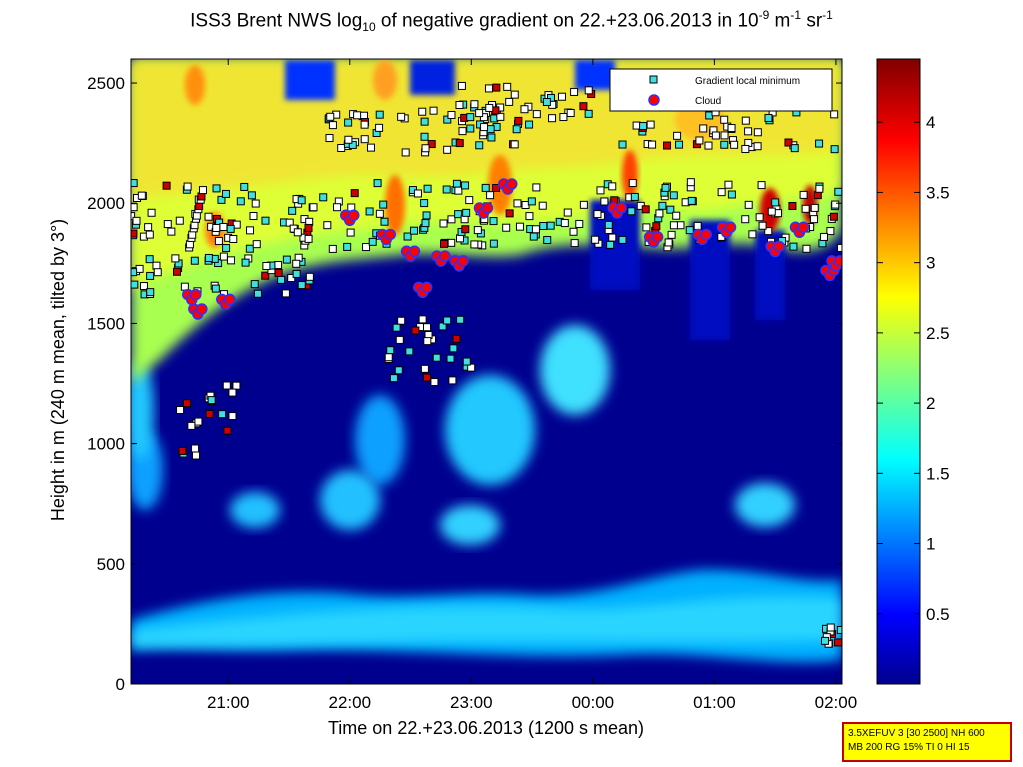  Describe the element at coordinates (938, 614) in the screenshot. I see `colorbar-tick-label: 0.5` at that location.